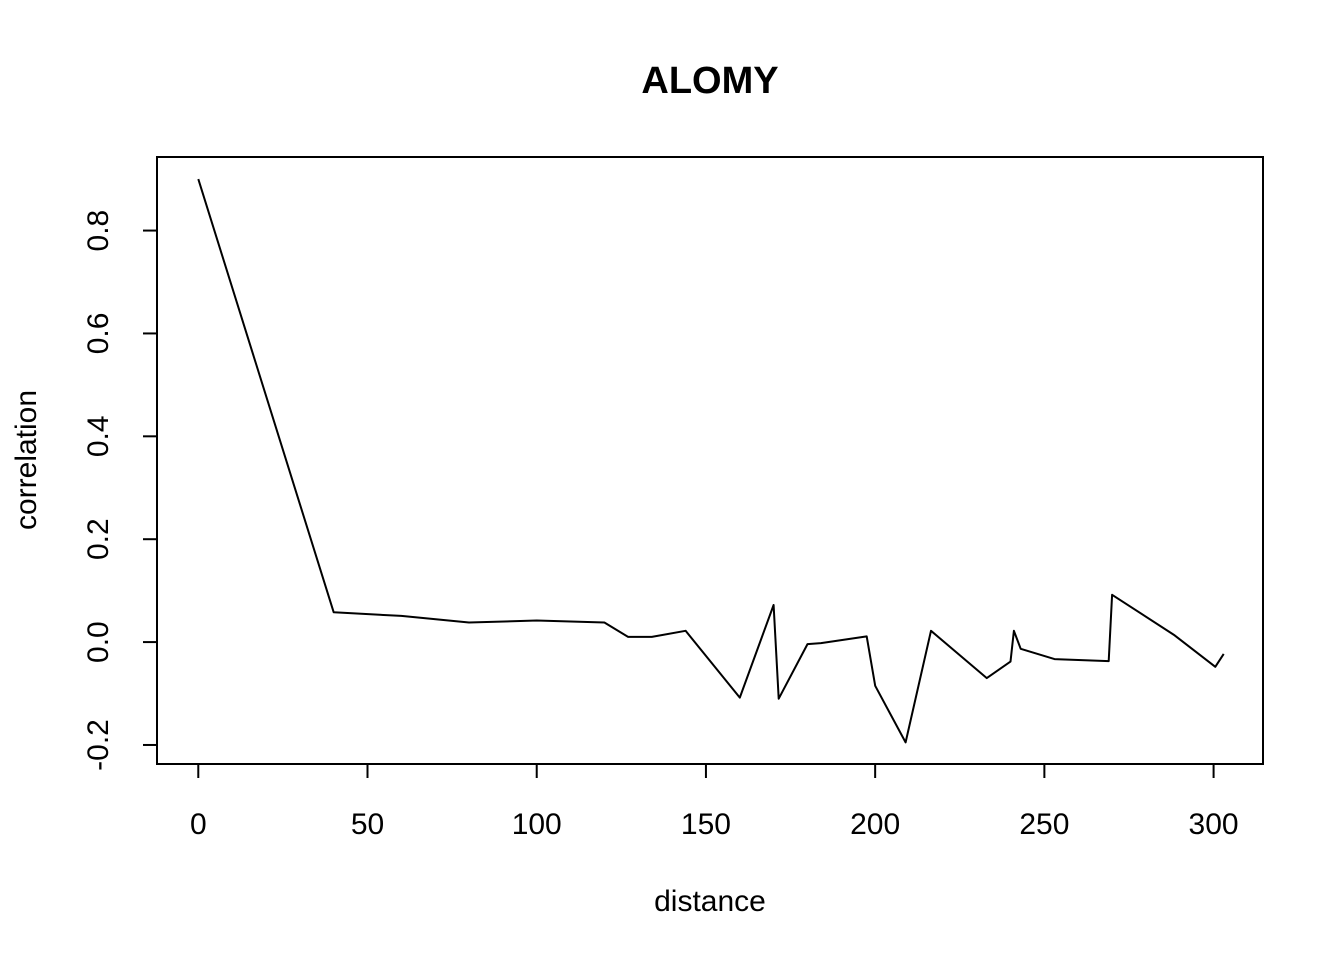  I want to click on y-tick-label: 0.4, so click(98, 436).